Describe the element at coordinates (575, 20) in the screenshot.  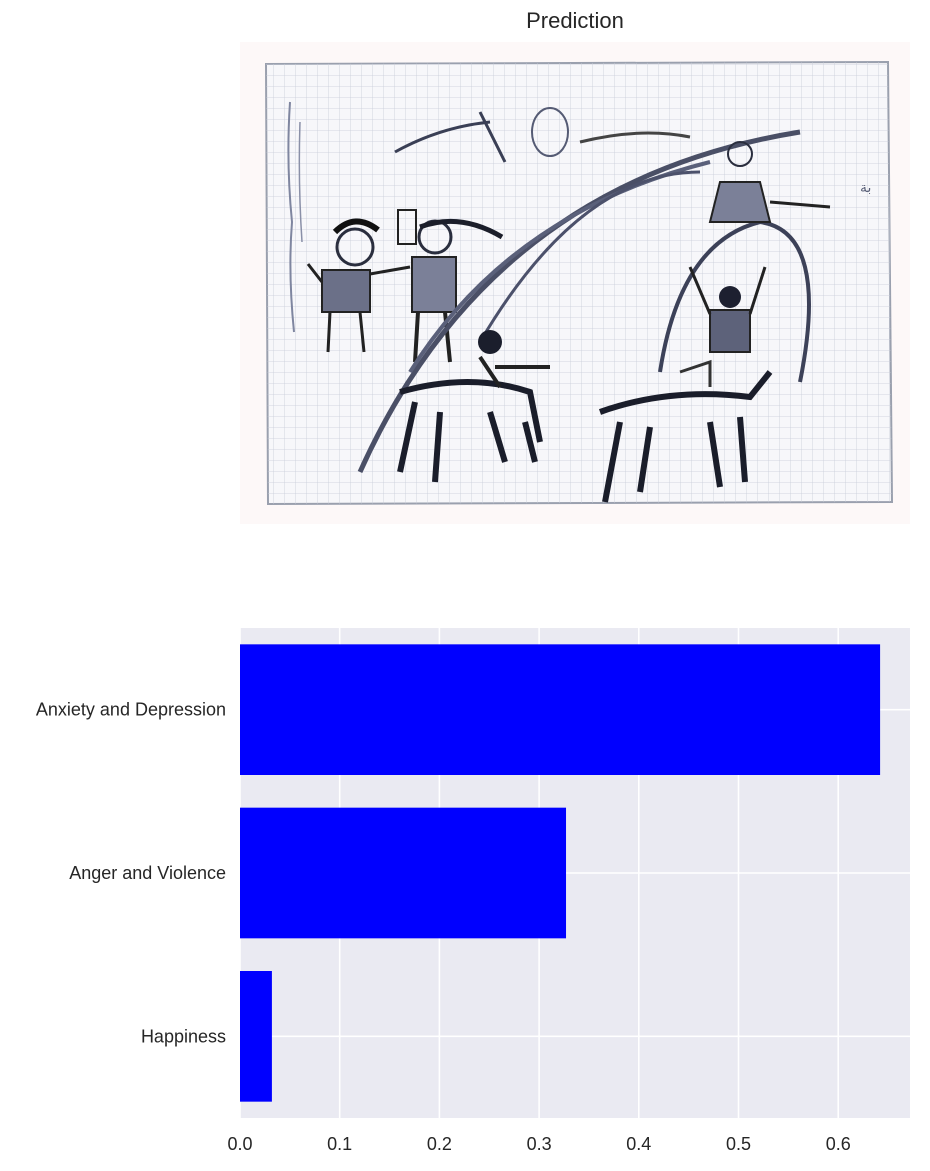
I see `figure-title: Prediction` at that location.